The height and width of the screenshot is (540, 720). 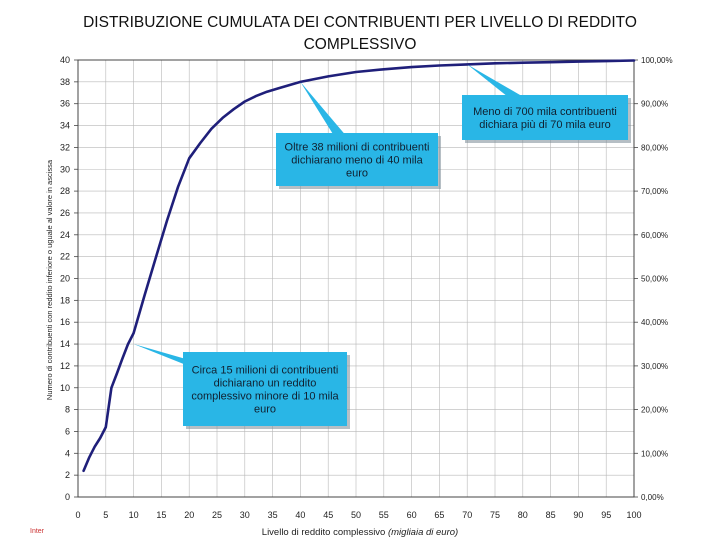 What do you see at coordinates (161, 515) in the screenshot?
I see `x-tick-label: 15` at bounding box center [161, 515].